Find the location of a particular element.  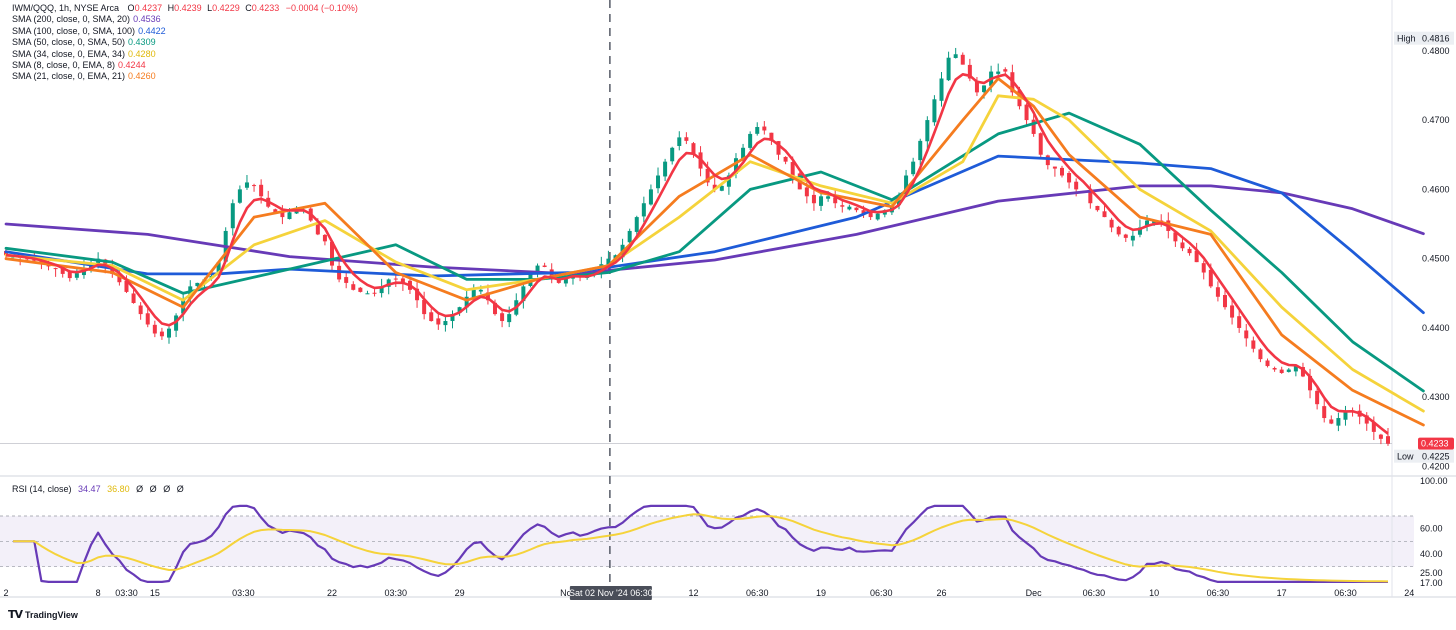

rsi-line is located at coordinates (700, 544).